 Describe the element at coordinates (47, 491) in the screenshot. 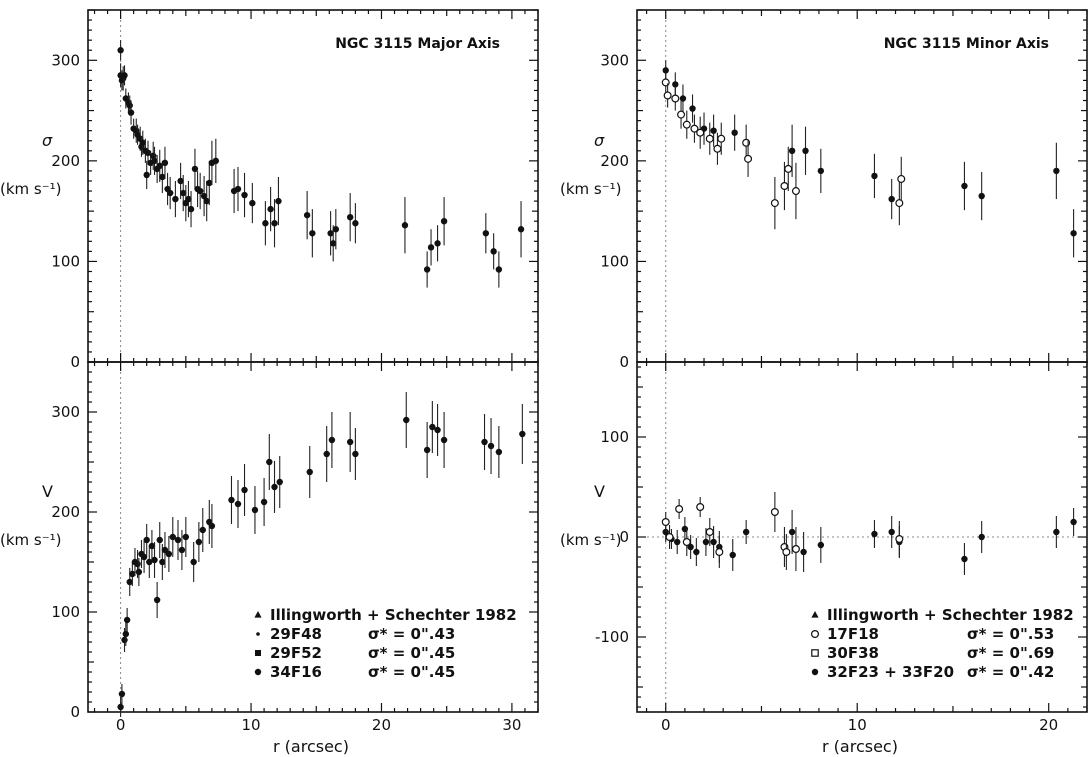

I see `y-axis-label: V` at that location.